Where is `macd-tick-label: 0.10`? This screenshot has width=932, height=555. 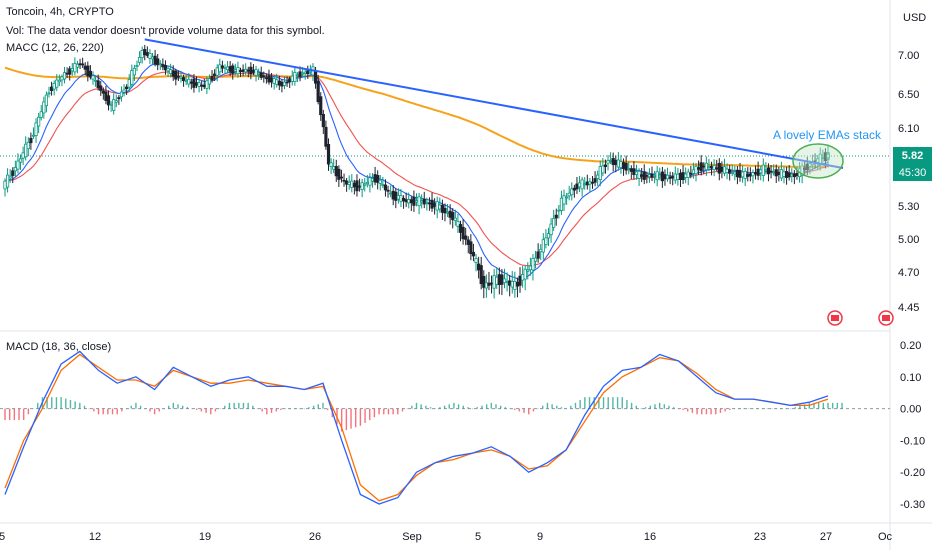
macd-tick-label: 0.10 is located at coordinates (910, 378).